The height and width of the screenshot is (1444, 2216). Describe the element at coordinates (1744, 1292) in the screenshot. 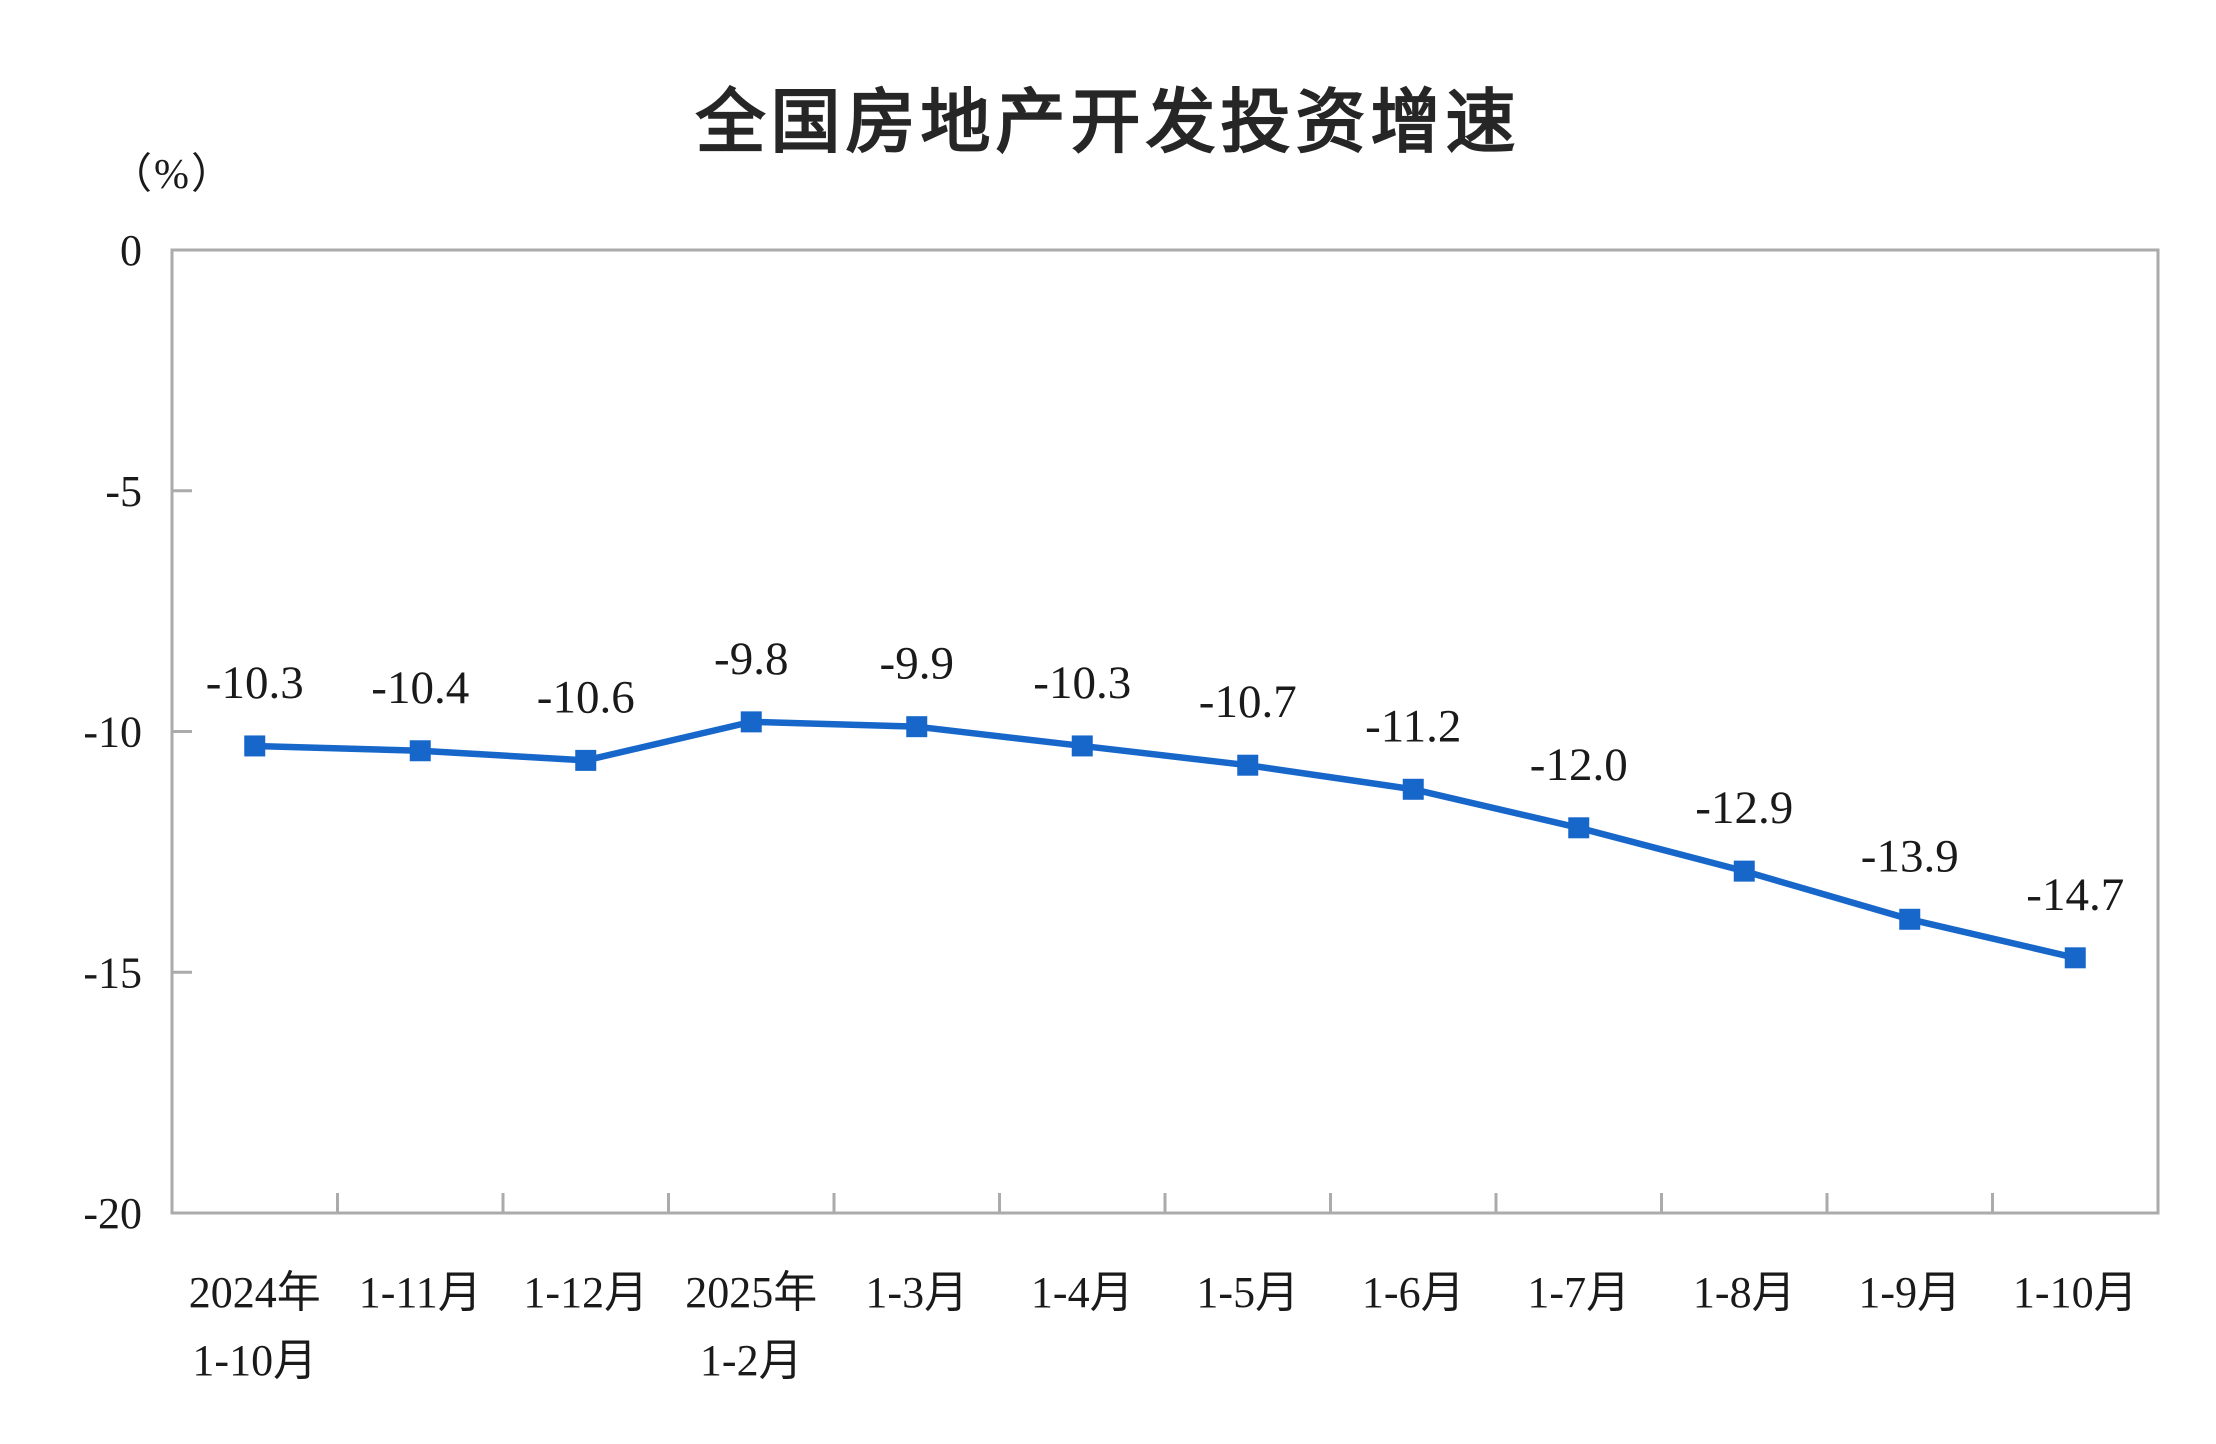

I see `x-axis-tick-label: 1-8月` at that location.